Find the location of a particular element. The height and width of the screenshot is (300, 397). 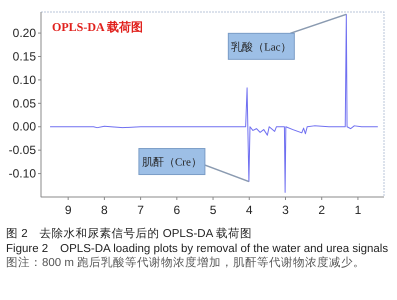

y-tick-label: 0.00 is located at coordinates (24, 127).